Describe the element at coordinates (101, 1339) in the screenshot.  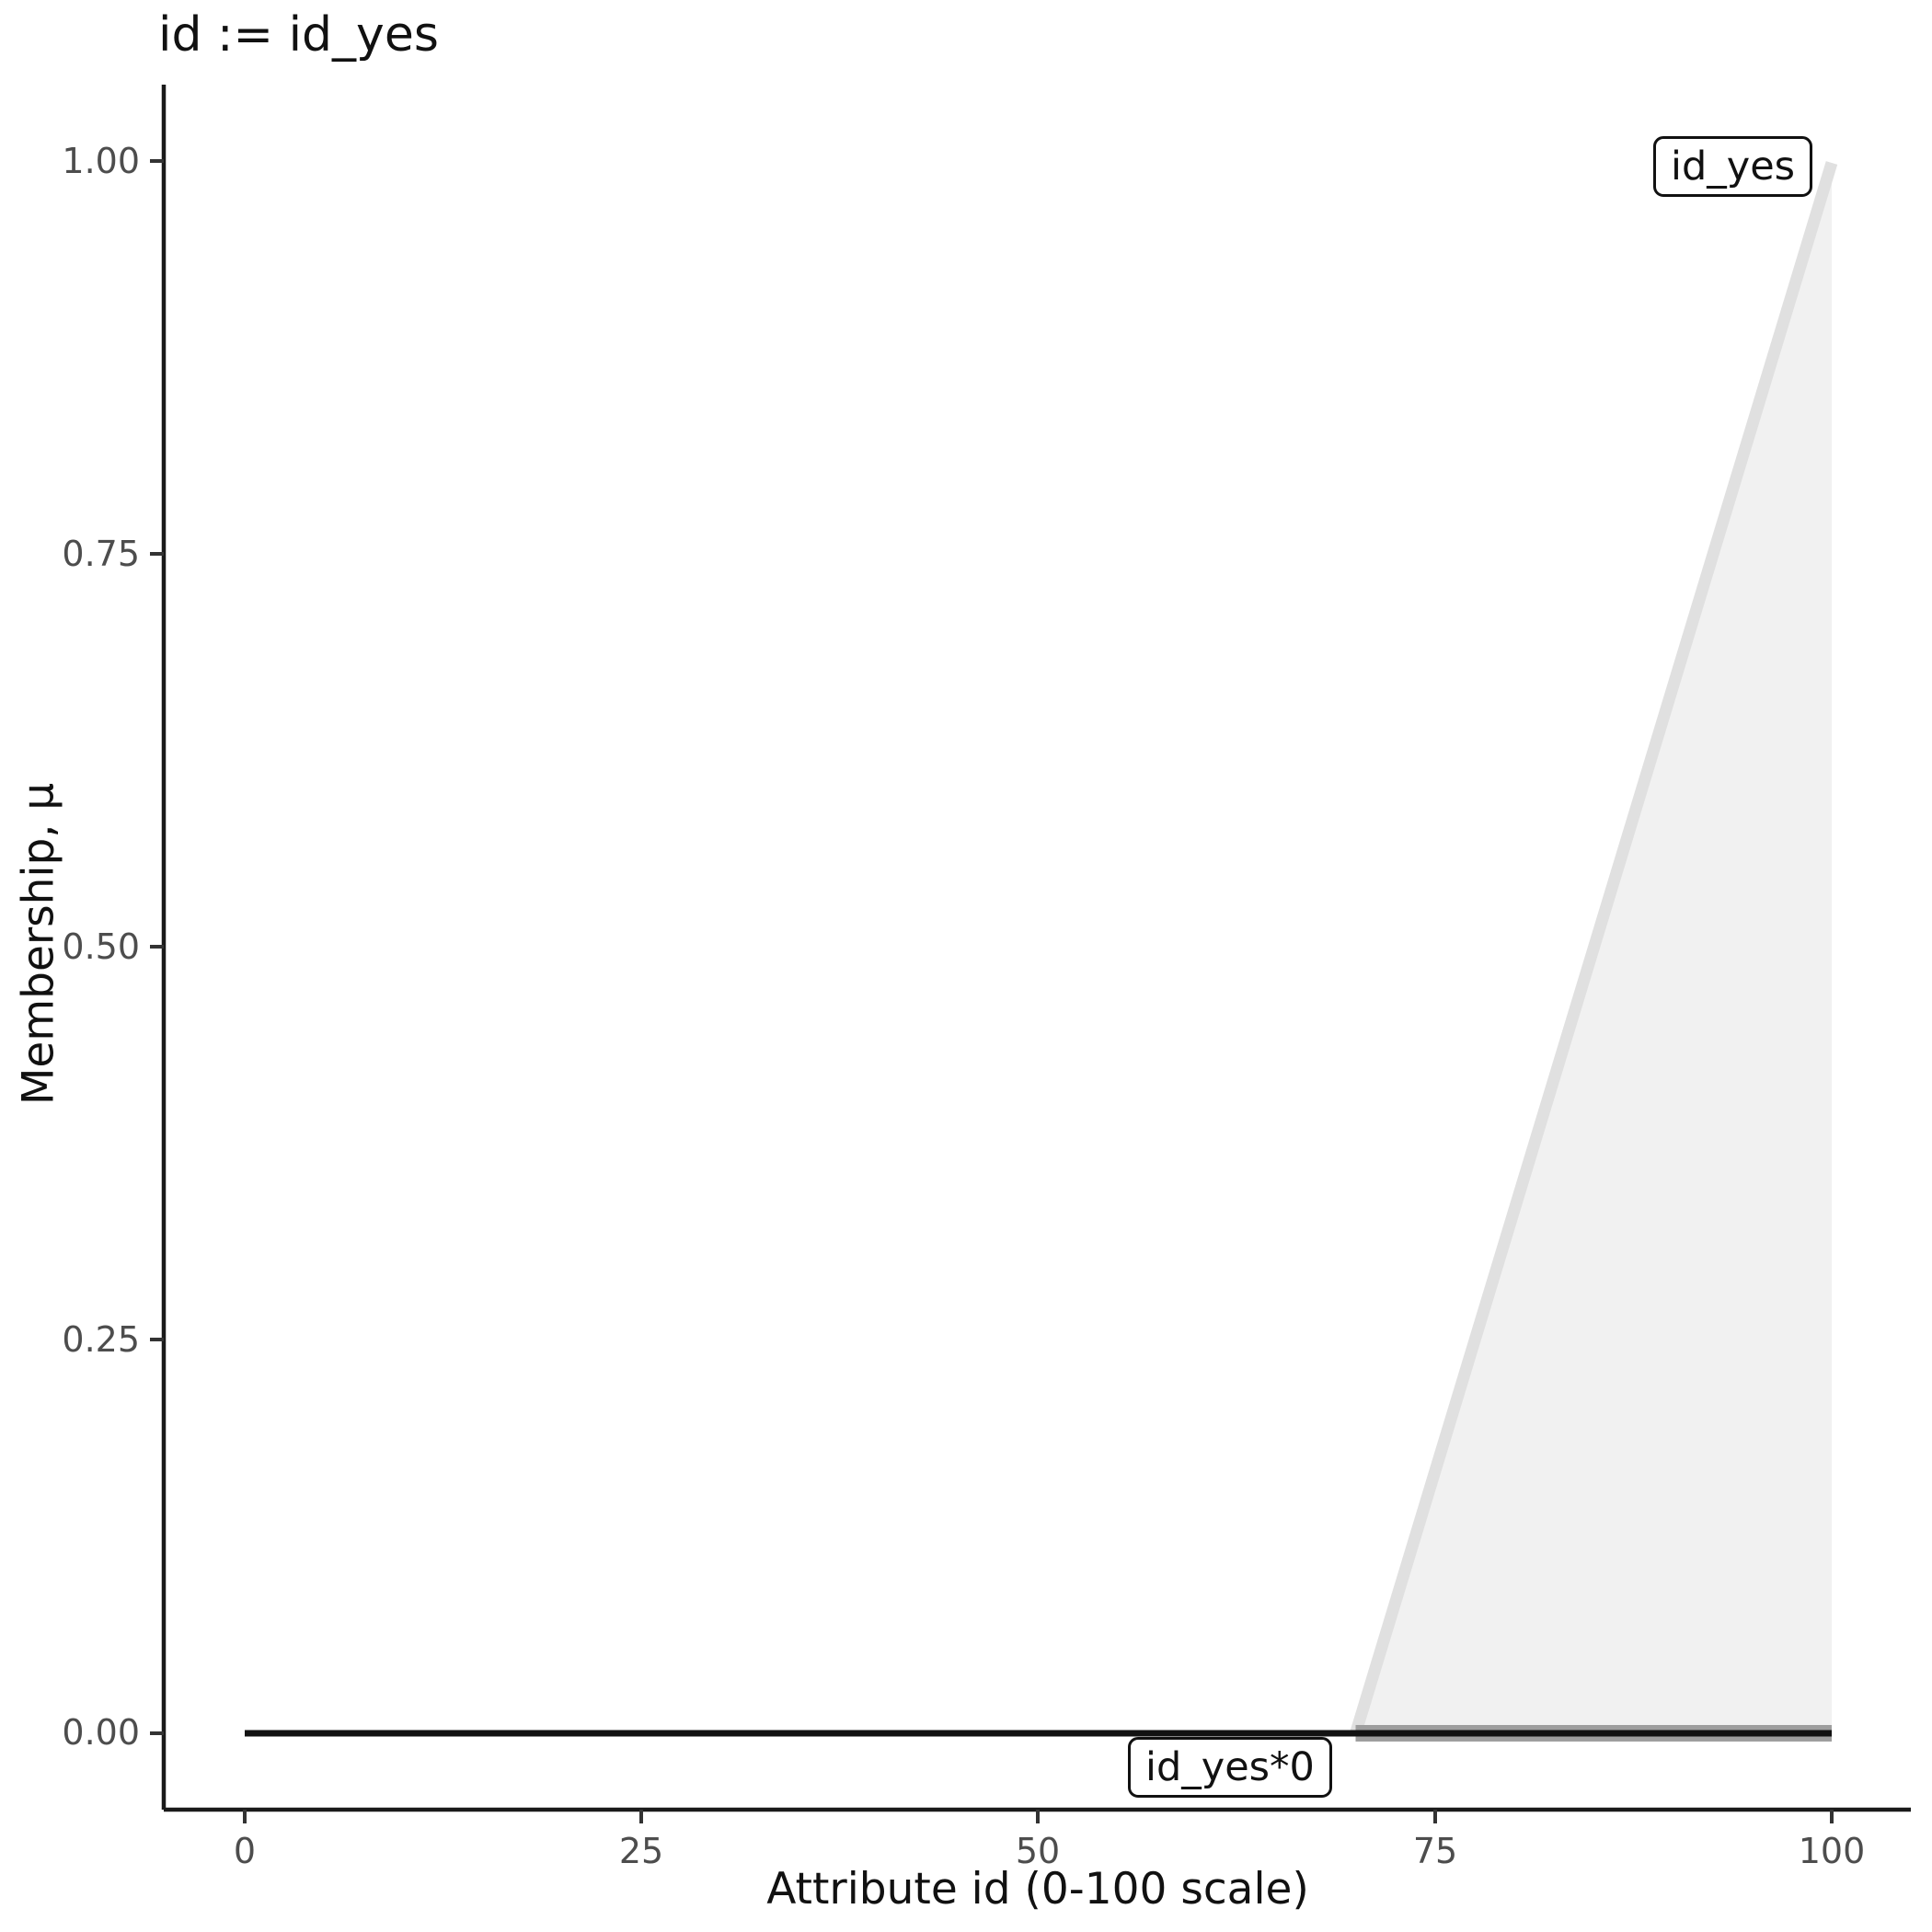
I see `y-tick-label-0.25: 0.25` at that location.